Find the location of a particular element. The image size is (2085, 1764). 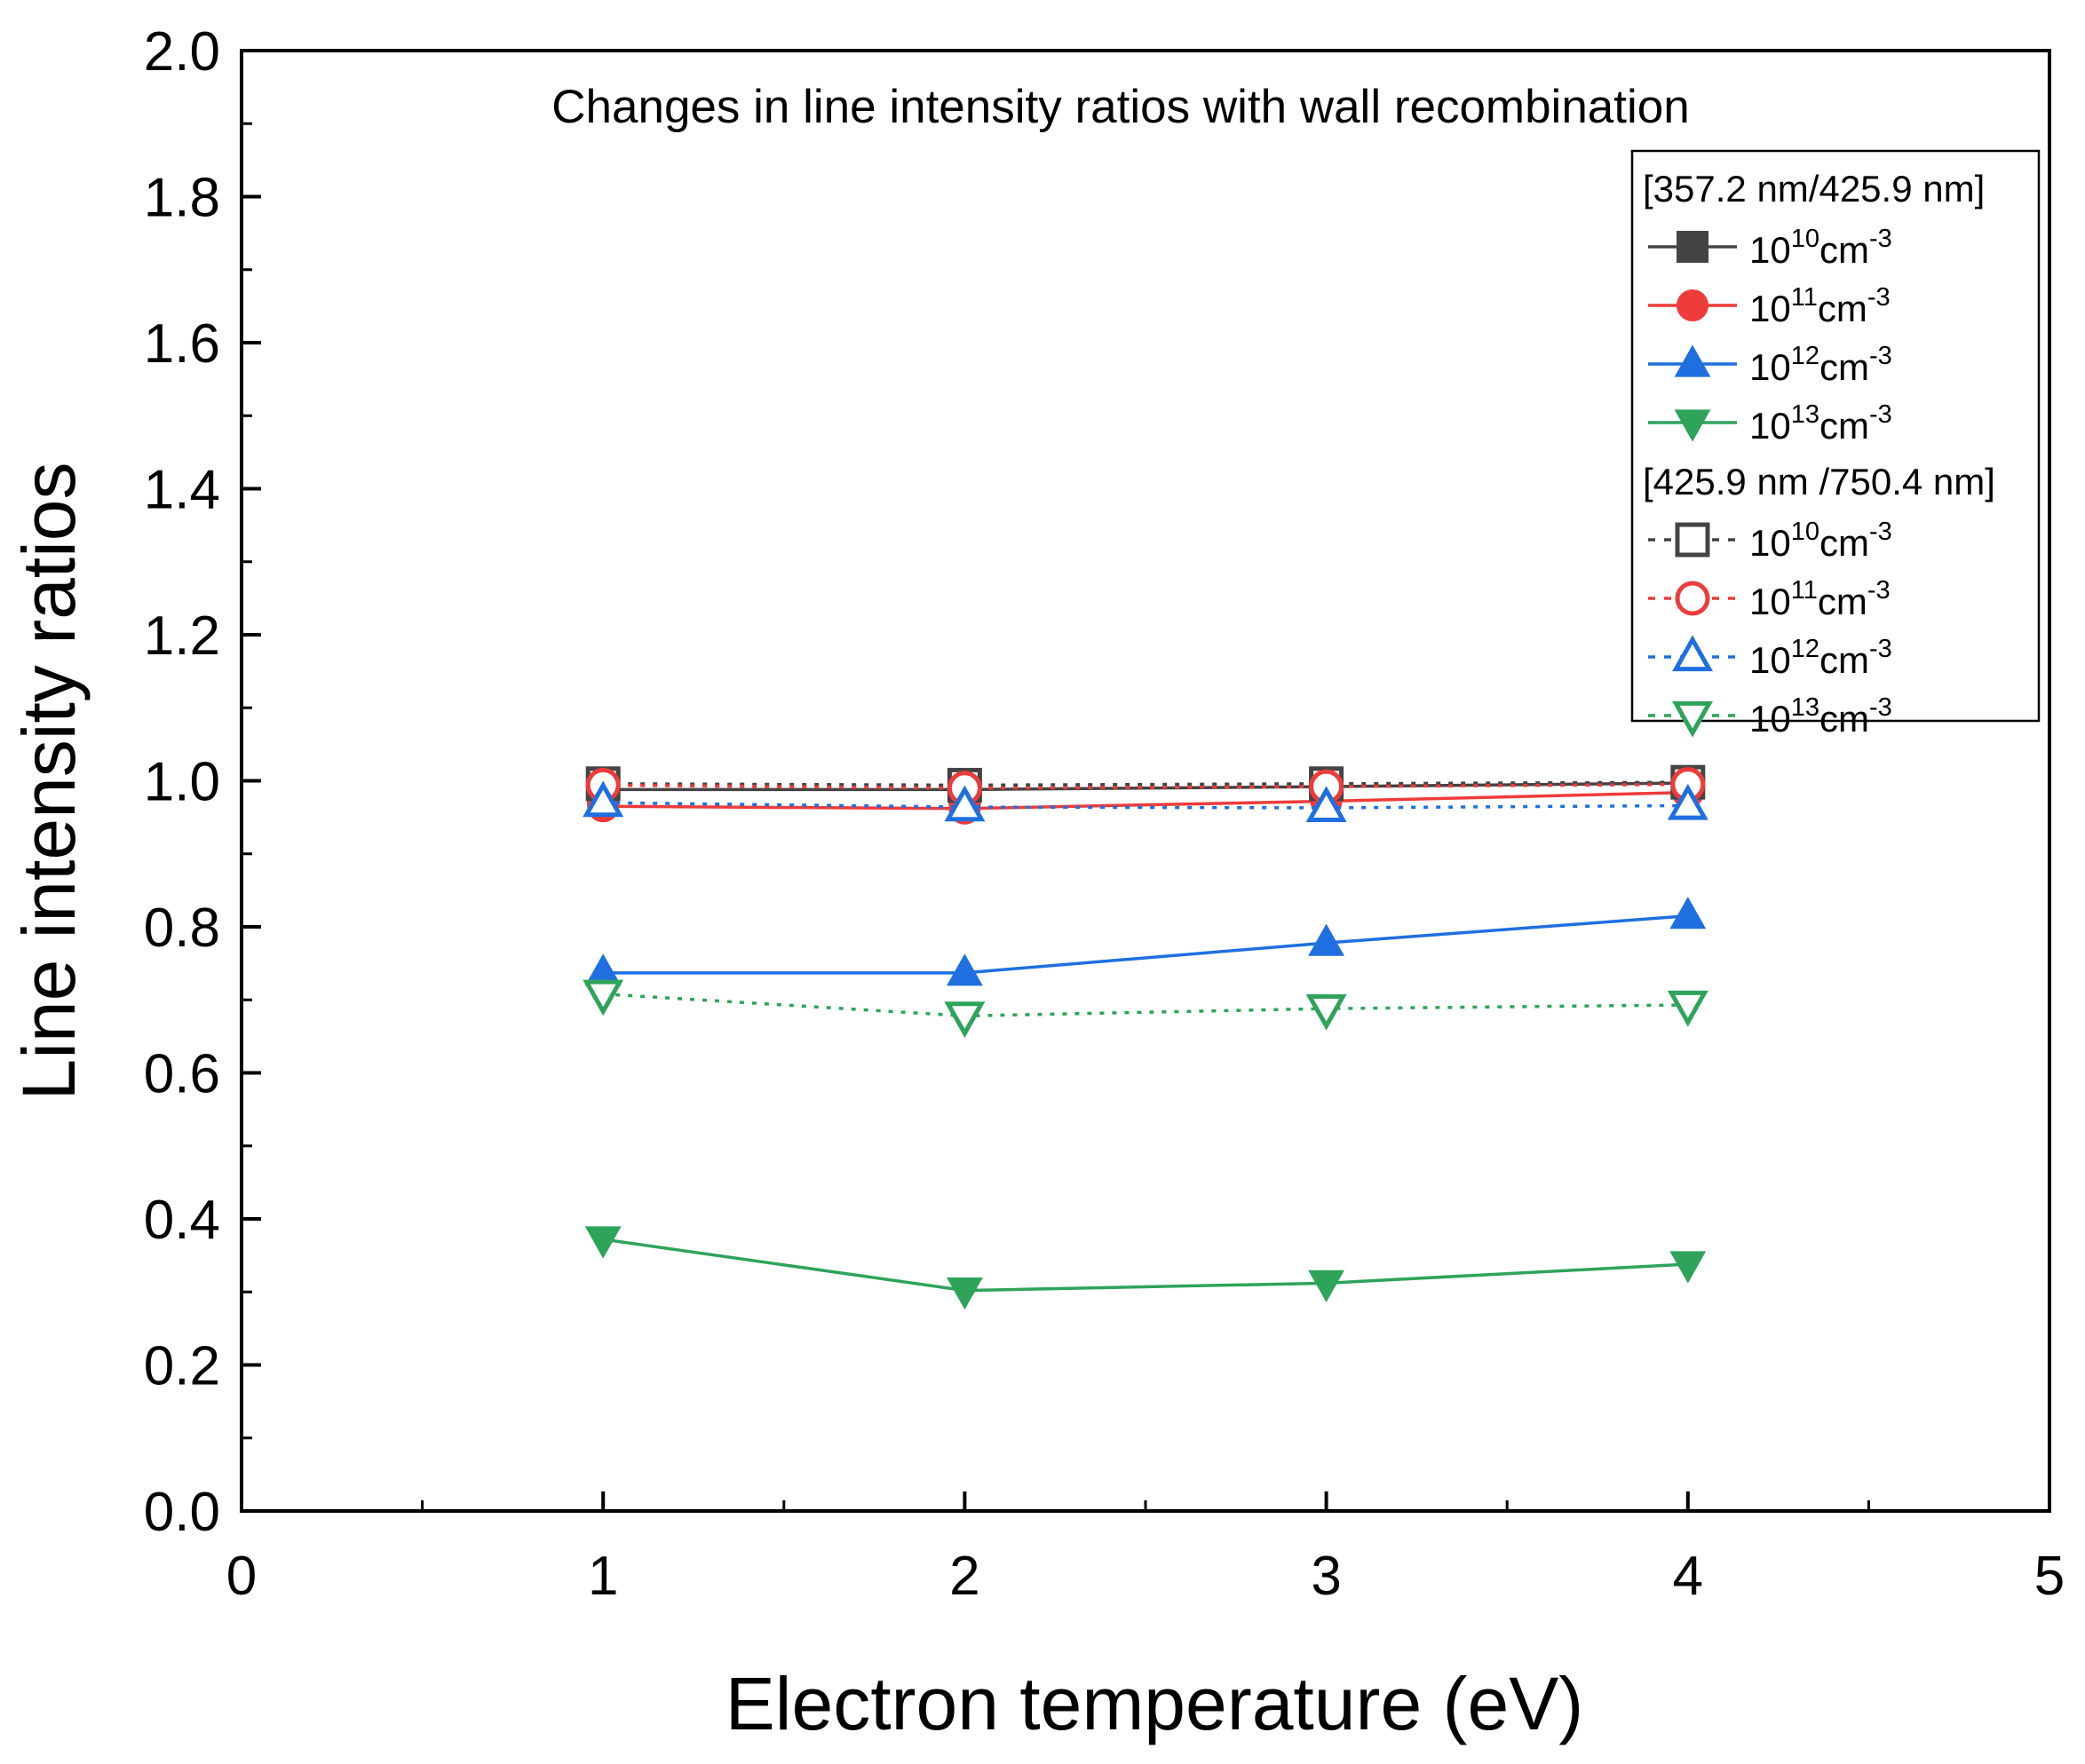

legend-label-exponent: 12 is located at coordinates (1805, 356).